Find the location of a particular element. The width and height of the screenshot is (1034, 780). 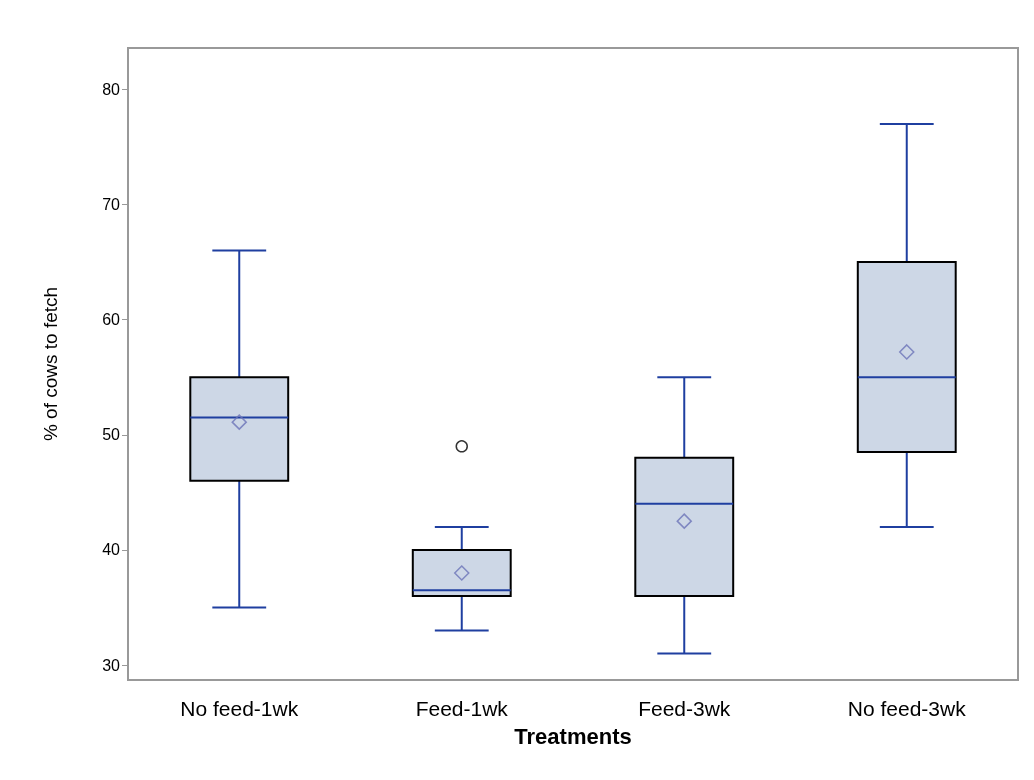

y-tick-label: 80 is located at coordinates (111, 89).